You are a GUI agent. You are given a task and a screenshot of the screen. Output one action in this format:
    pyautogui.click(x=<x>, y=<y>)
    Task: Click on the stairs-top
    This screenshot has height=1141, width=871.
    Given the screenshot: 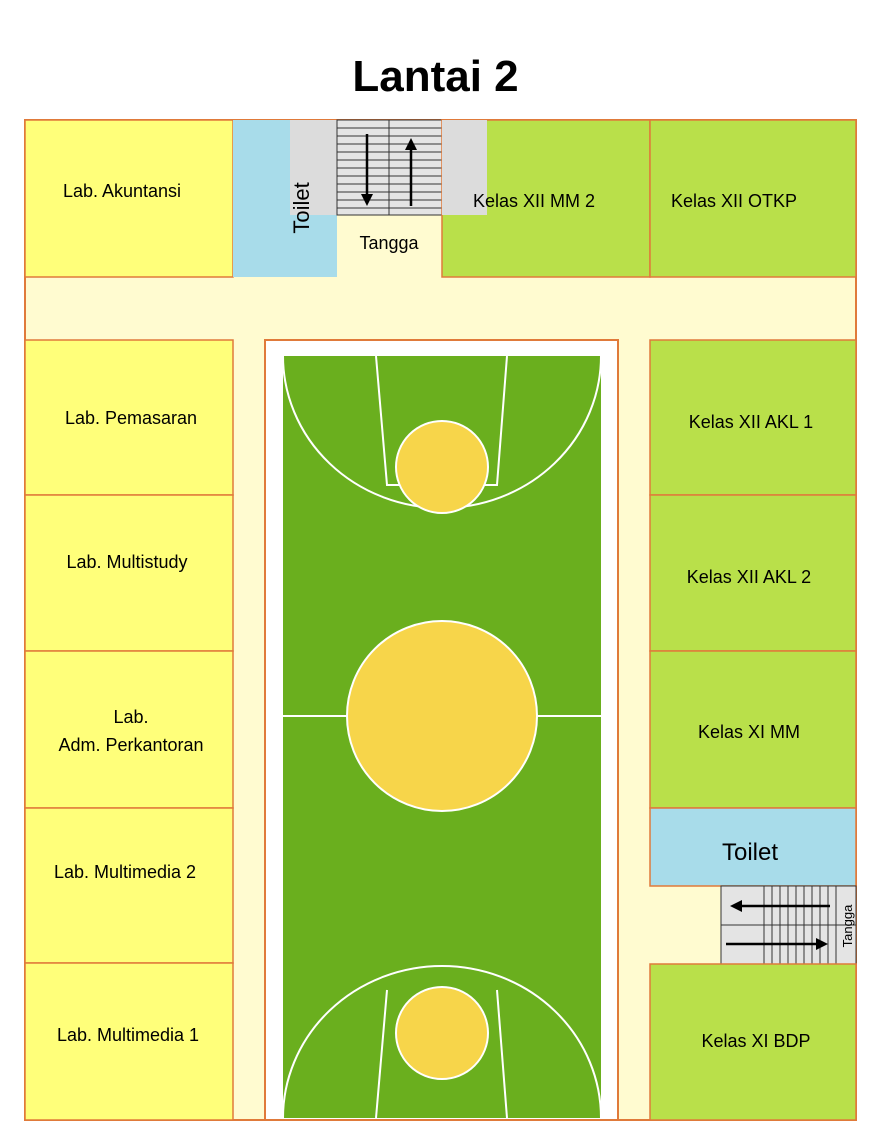 What is the action you would take?
    pyautogui.click(x=389, y=167)
    